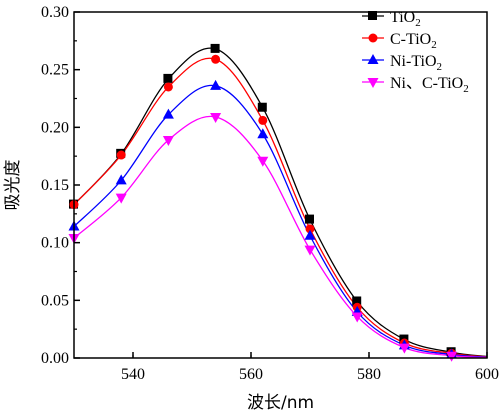 The image size is (500, 416). Describe the element at coordinates (55, 300) in the screenshot. I see `y-tick-label: 0.05` at that location.